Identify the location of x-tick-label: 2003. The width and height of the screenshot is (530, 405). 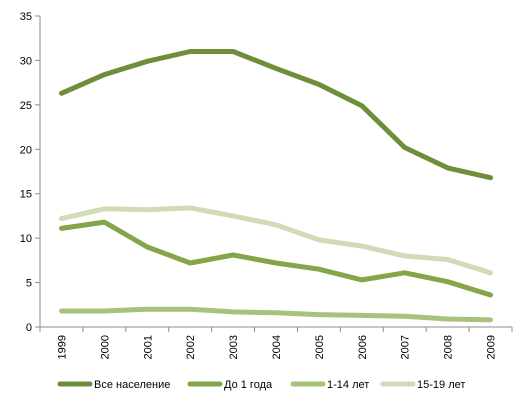
(234, 347).